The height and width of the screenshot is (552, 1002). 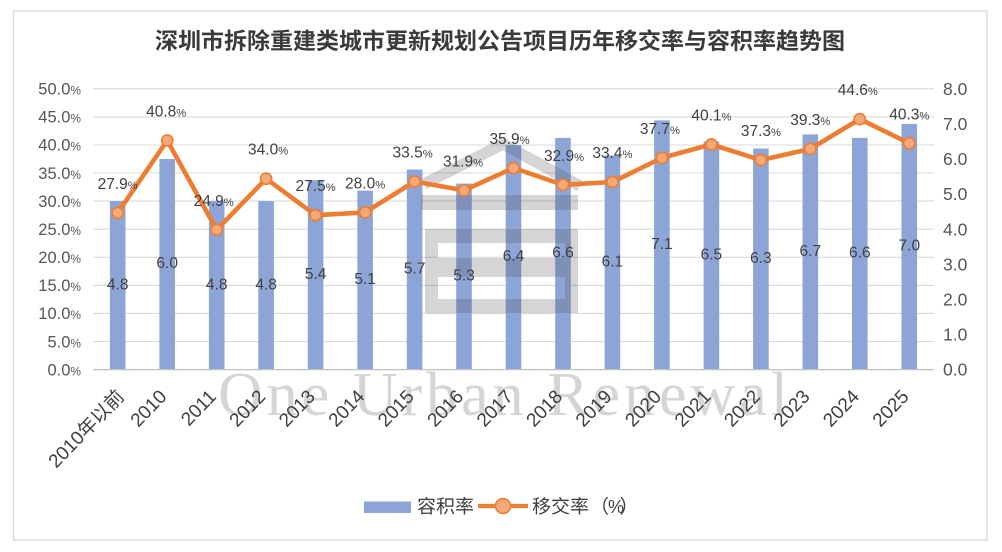 What do you see at coordinates (59, 230) in the screenshot?
I see `svg-text: 25.0%` at bounding box center [59, 230].